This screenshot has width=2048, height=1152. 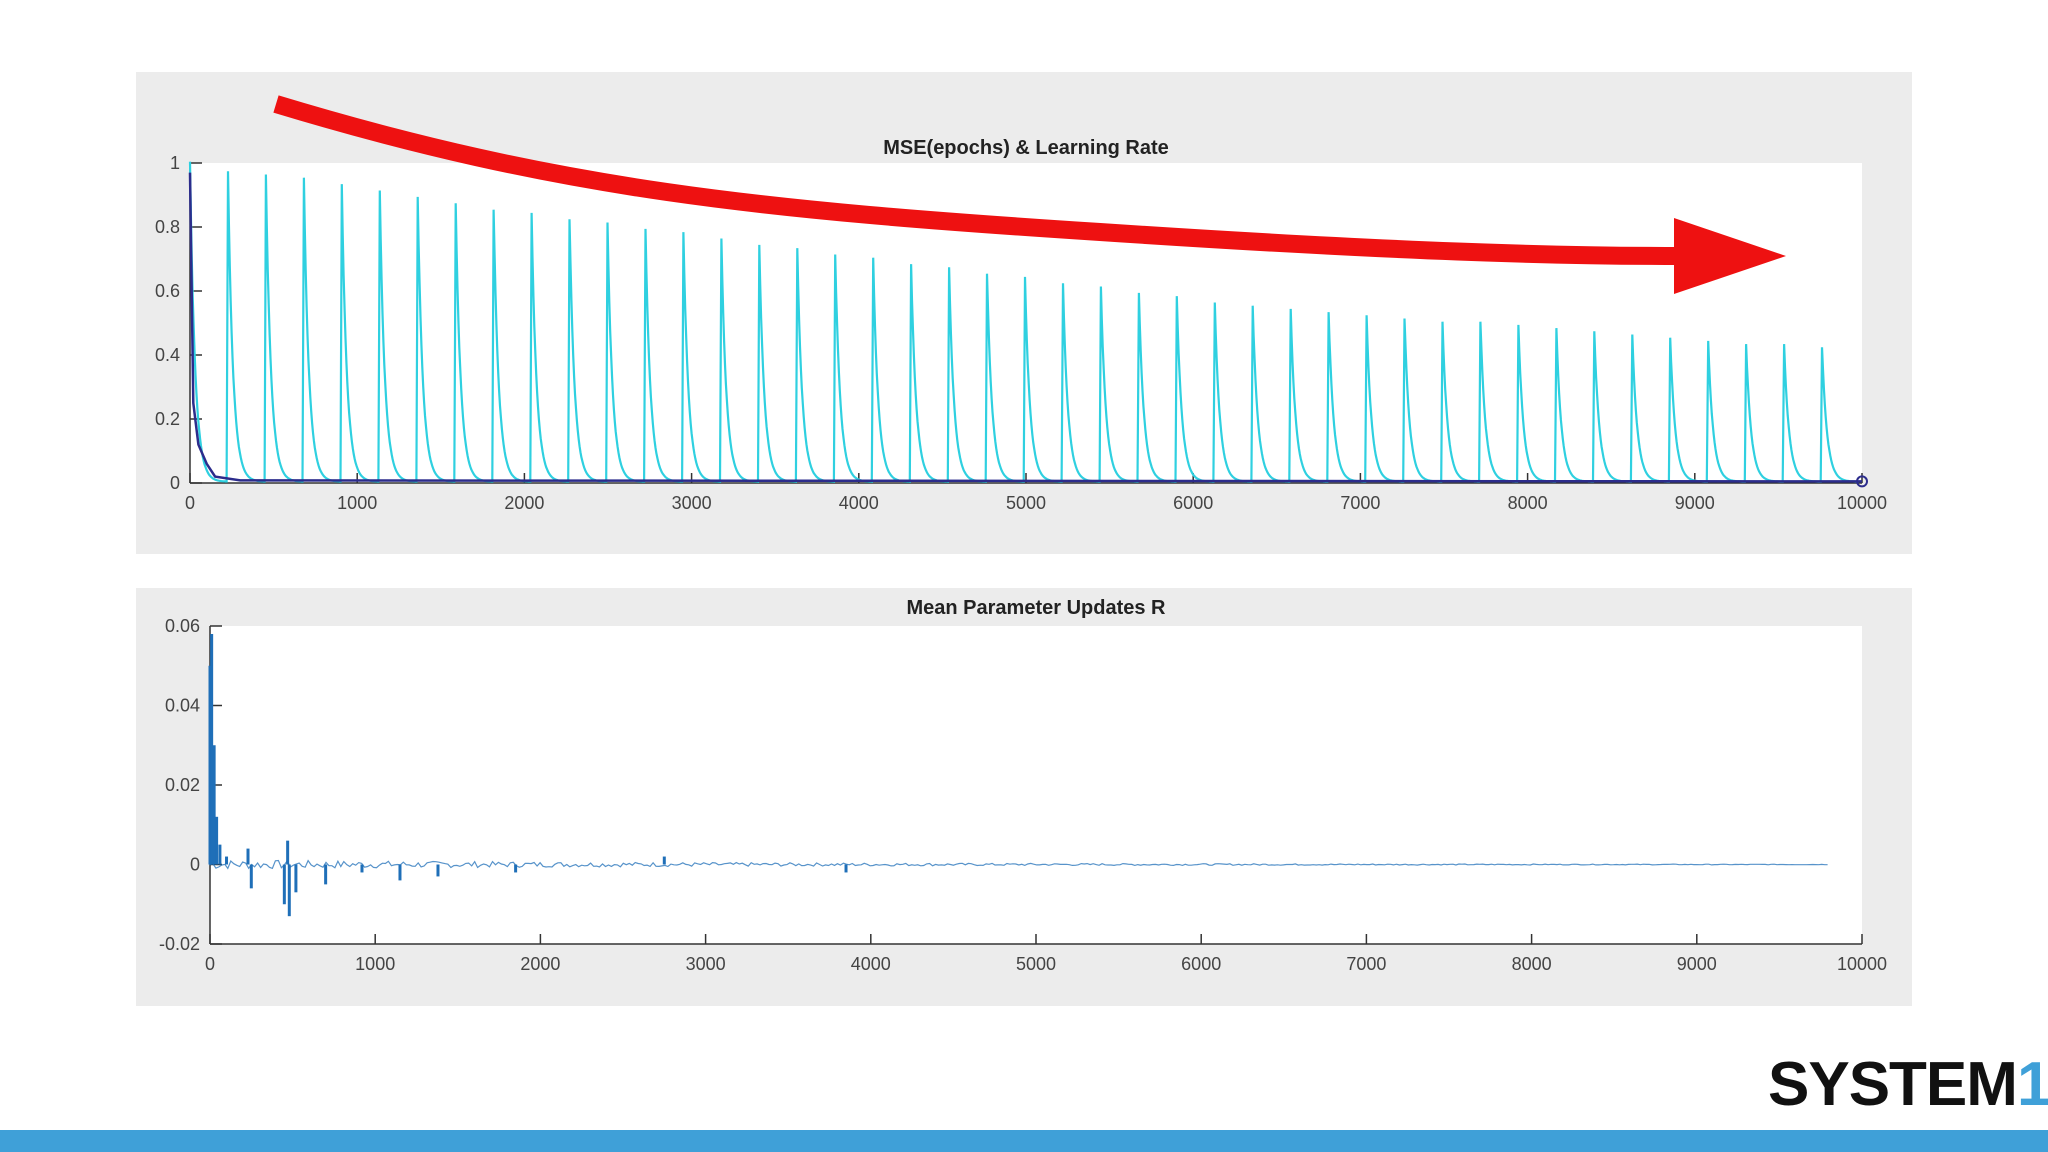 I want to click on bottom|1-y-tick-label: 0.04, so click(x=182, y=706).